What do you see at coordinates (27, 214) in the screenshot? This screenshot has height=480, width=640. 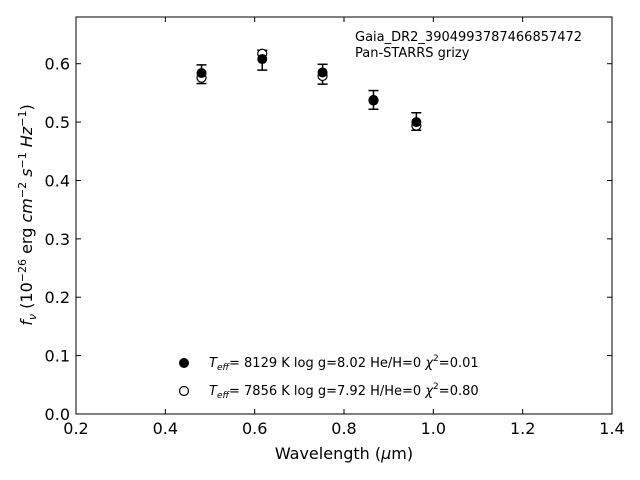 I see `y-axis-label: fν (10−26 erg cm−2 s−1 Hz−1)` at bounding box center [27, 214].